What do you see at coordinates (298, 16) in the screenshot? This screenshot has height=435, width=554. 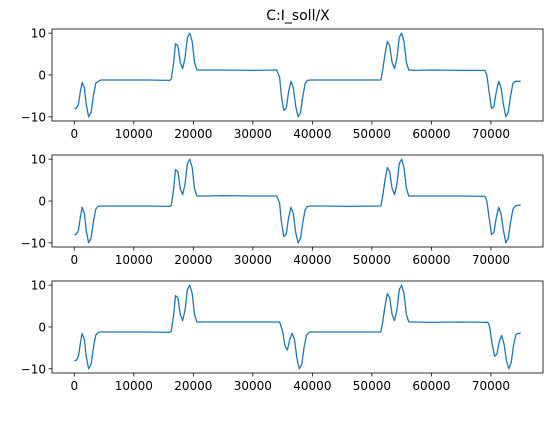 I see `figure-title: C:I_soll/X` at bounding box center [298, 16].